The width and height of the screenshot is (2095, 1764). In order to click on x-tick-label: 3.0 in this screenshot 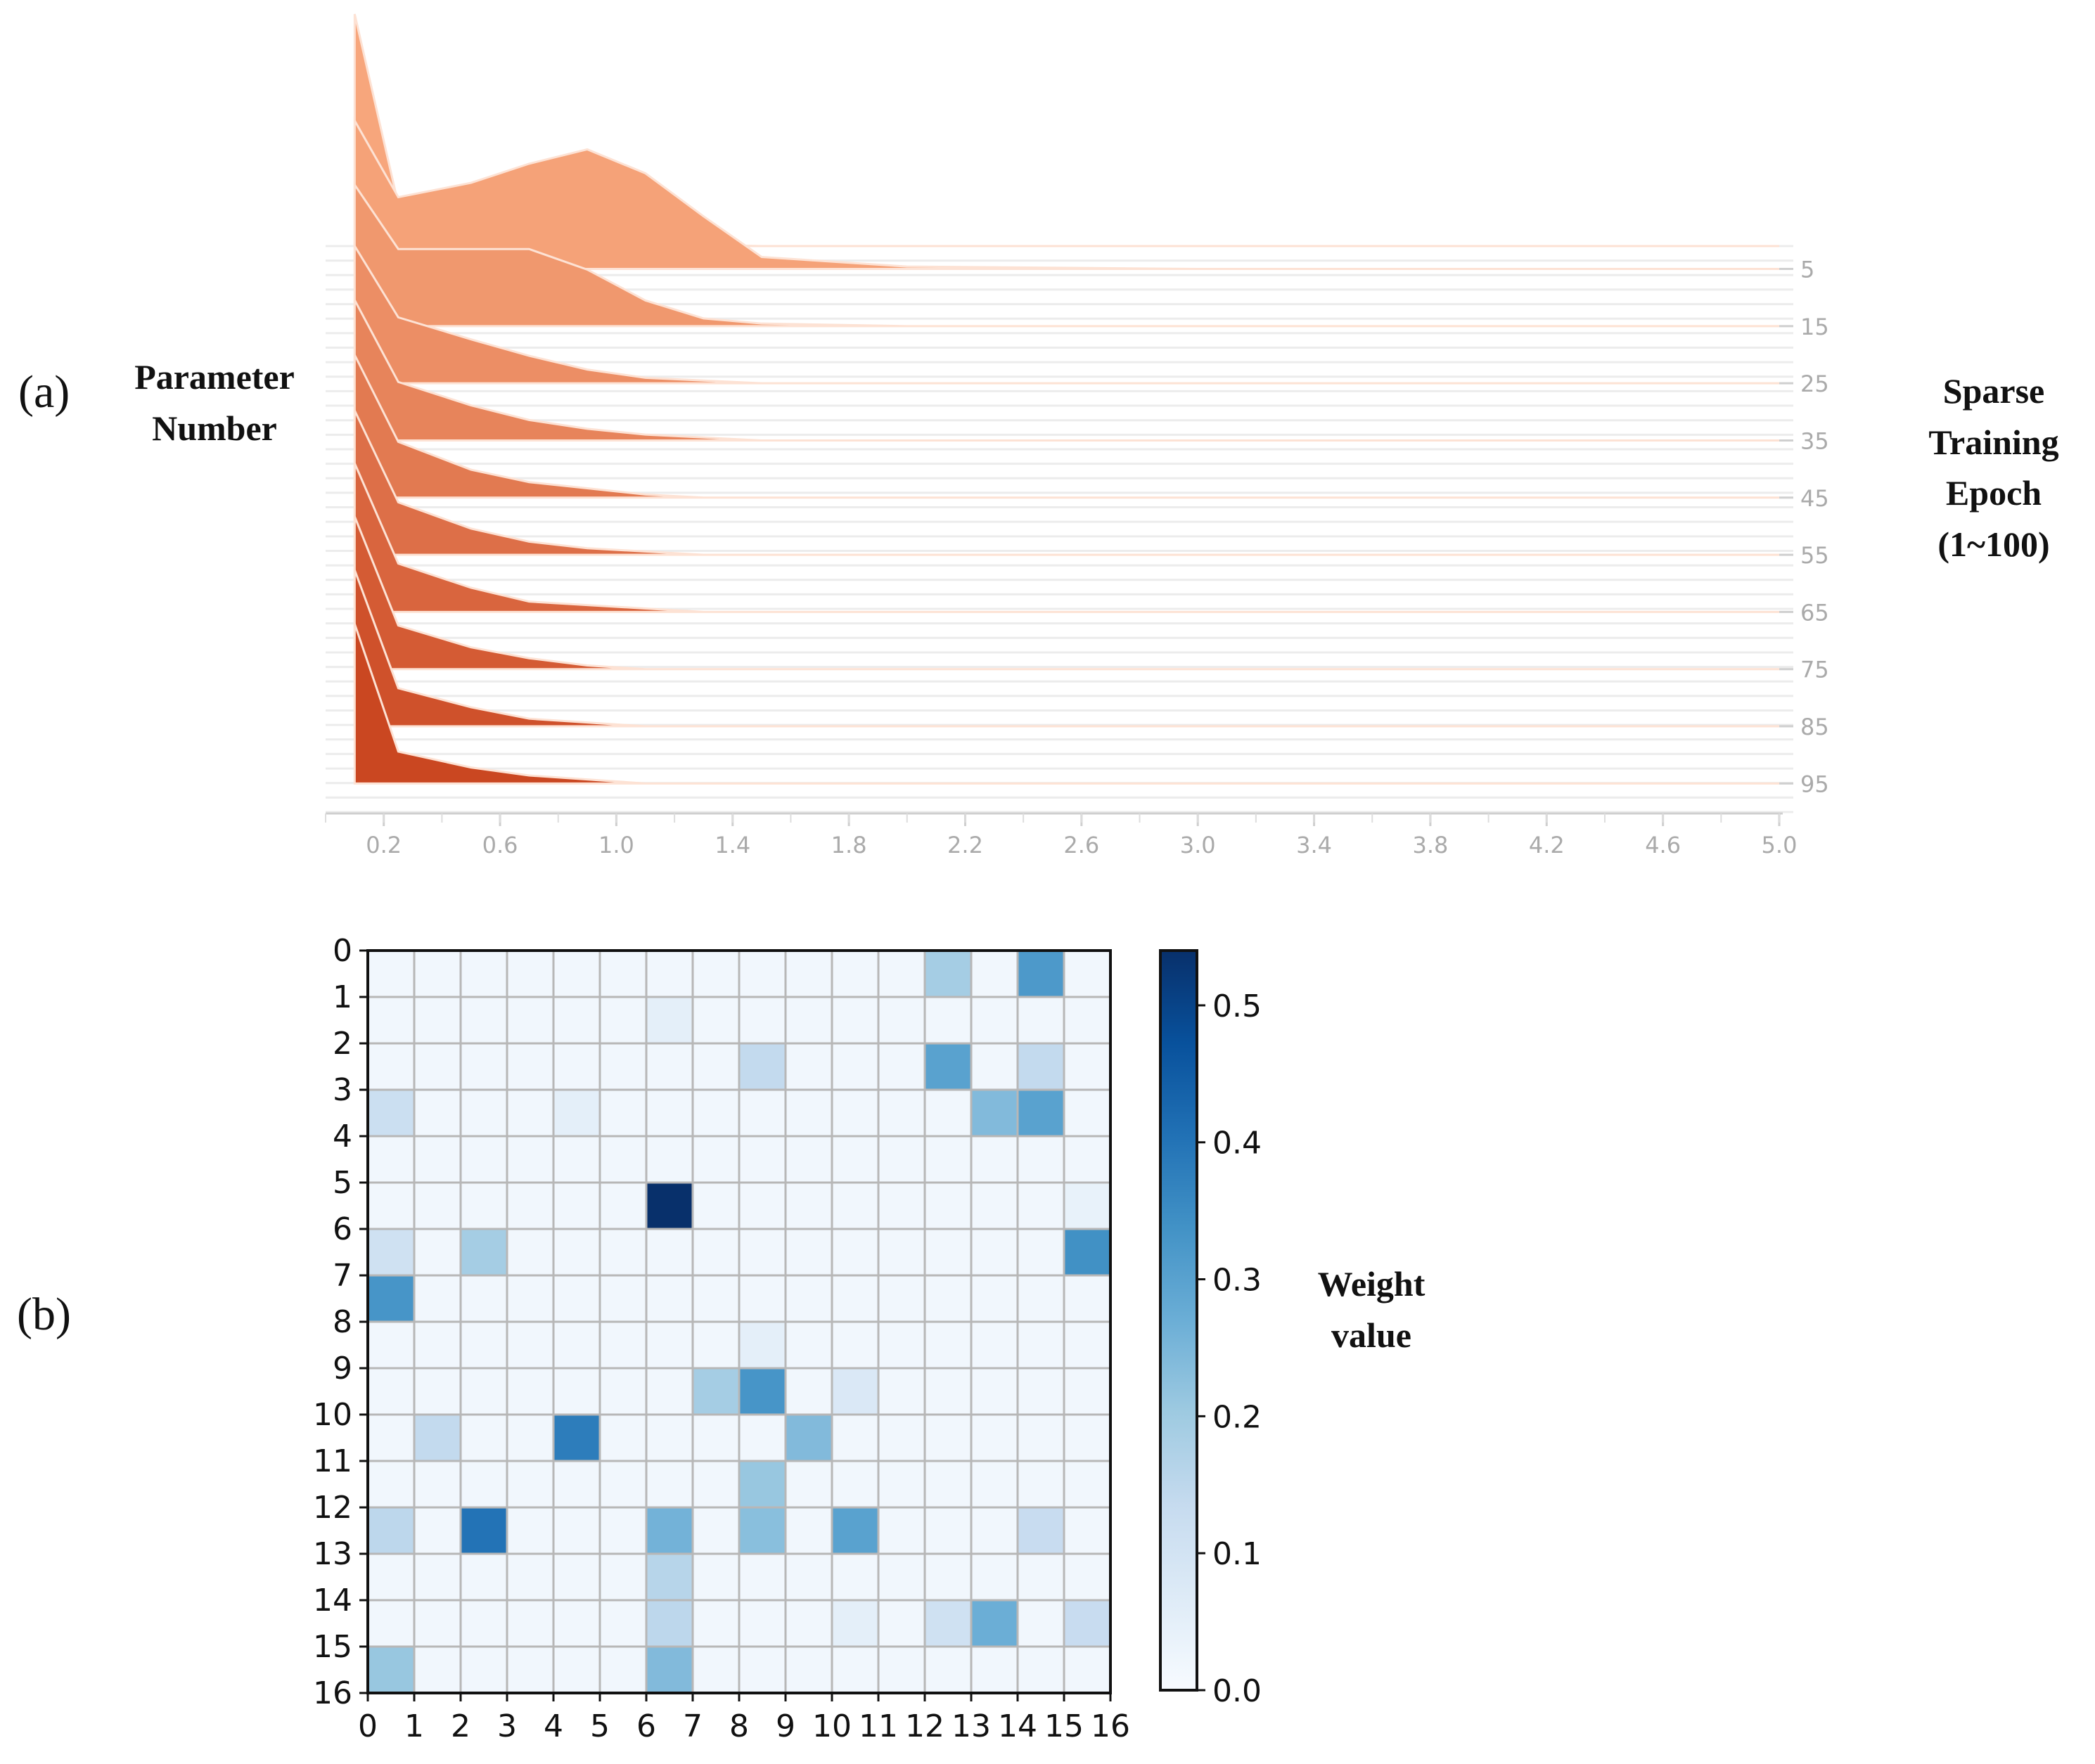, I will do `click(1198, 845)`.